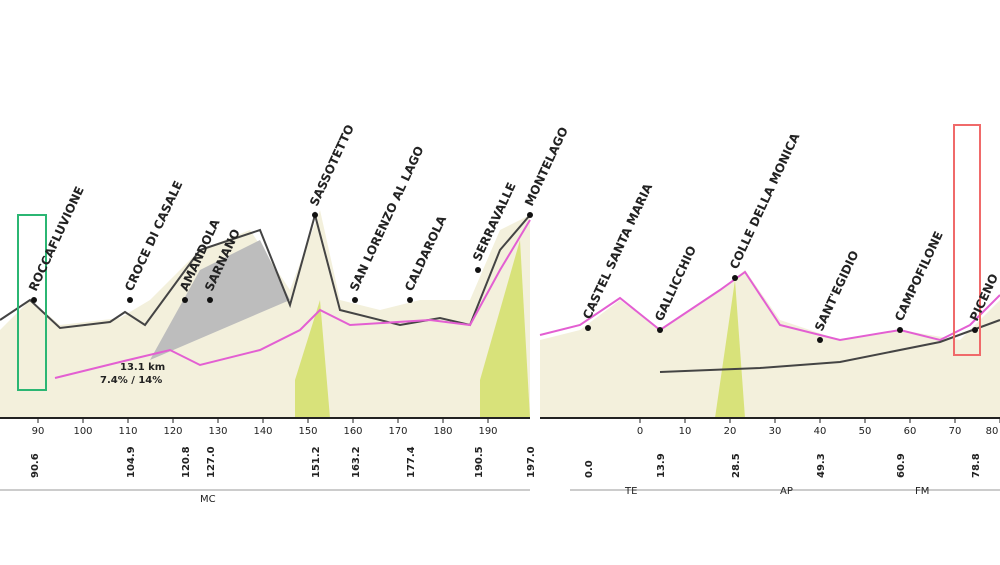 The height and width of the screenshot is (565, 1000). I want to click on place-km: 177.4, so click(411, 462).